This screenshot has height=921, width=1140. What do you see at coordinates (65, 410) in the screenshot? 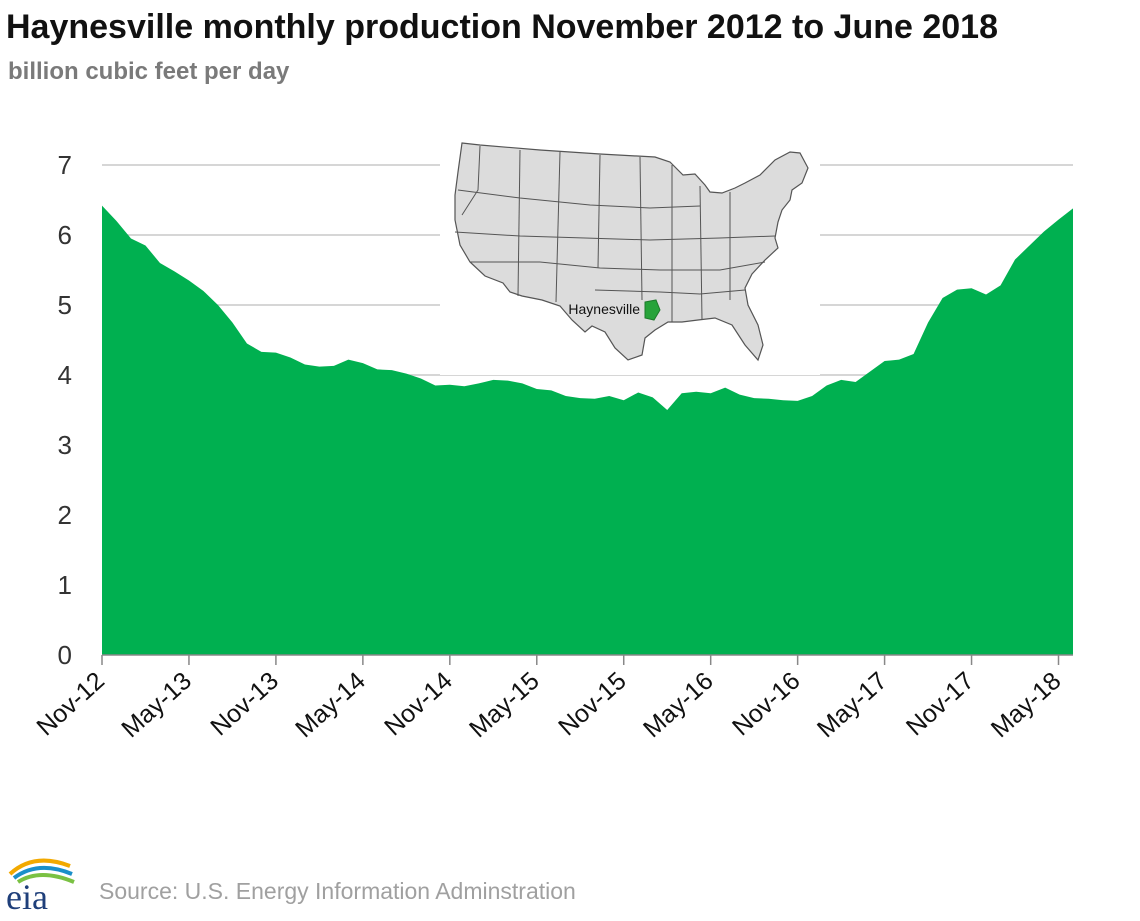
I see `y-axis: 0 1 2 3 4 5 6 7` at bounding box center [65, 410].